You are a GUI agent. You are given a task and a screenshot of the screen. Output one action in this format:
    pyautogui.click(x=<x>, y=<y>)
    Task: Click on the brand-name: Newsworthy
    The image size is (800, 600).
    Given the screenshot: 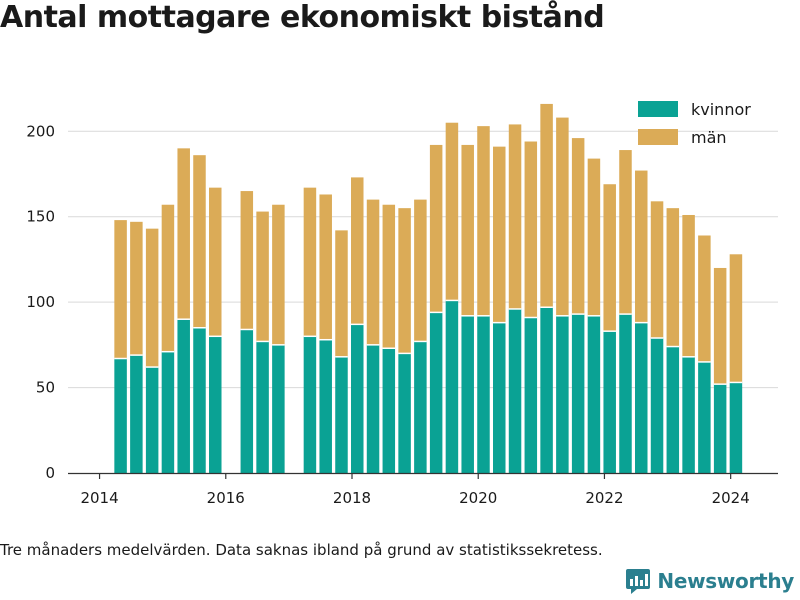 What is the action you would take?
    pyautogui.click(x=725, y=581)
    